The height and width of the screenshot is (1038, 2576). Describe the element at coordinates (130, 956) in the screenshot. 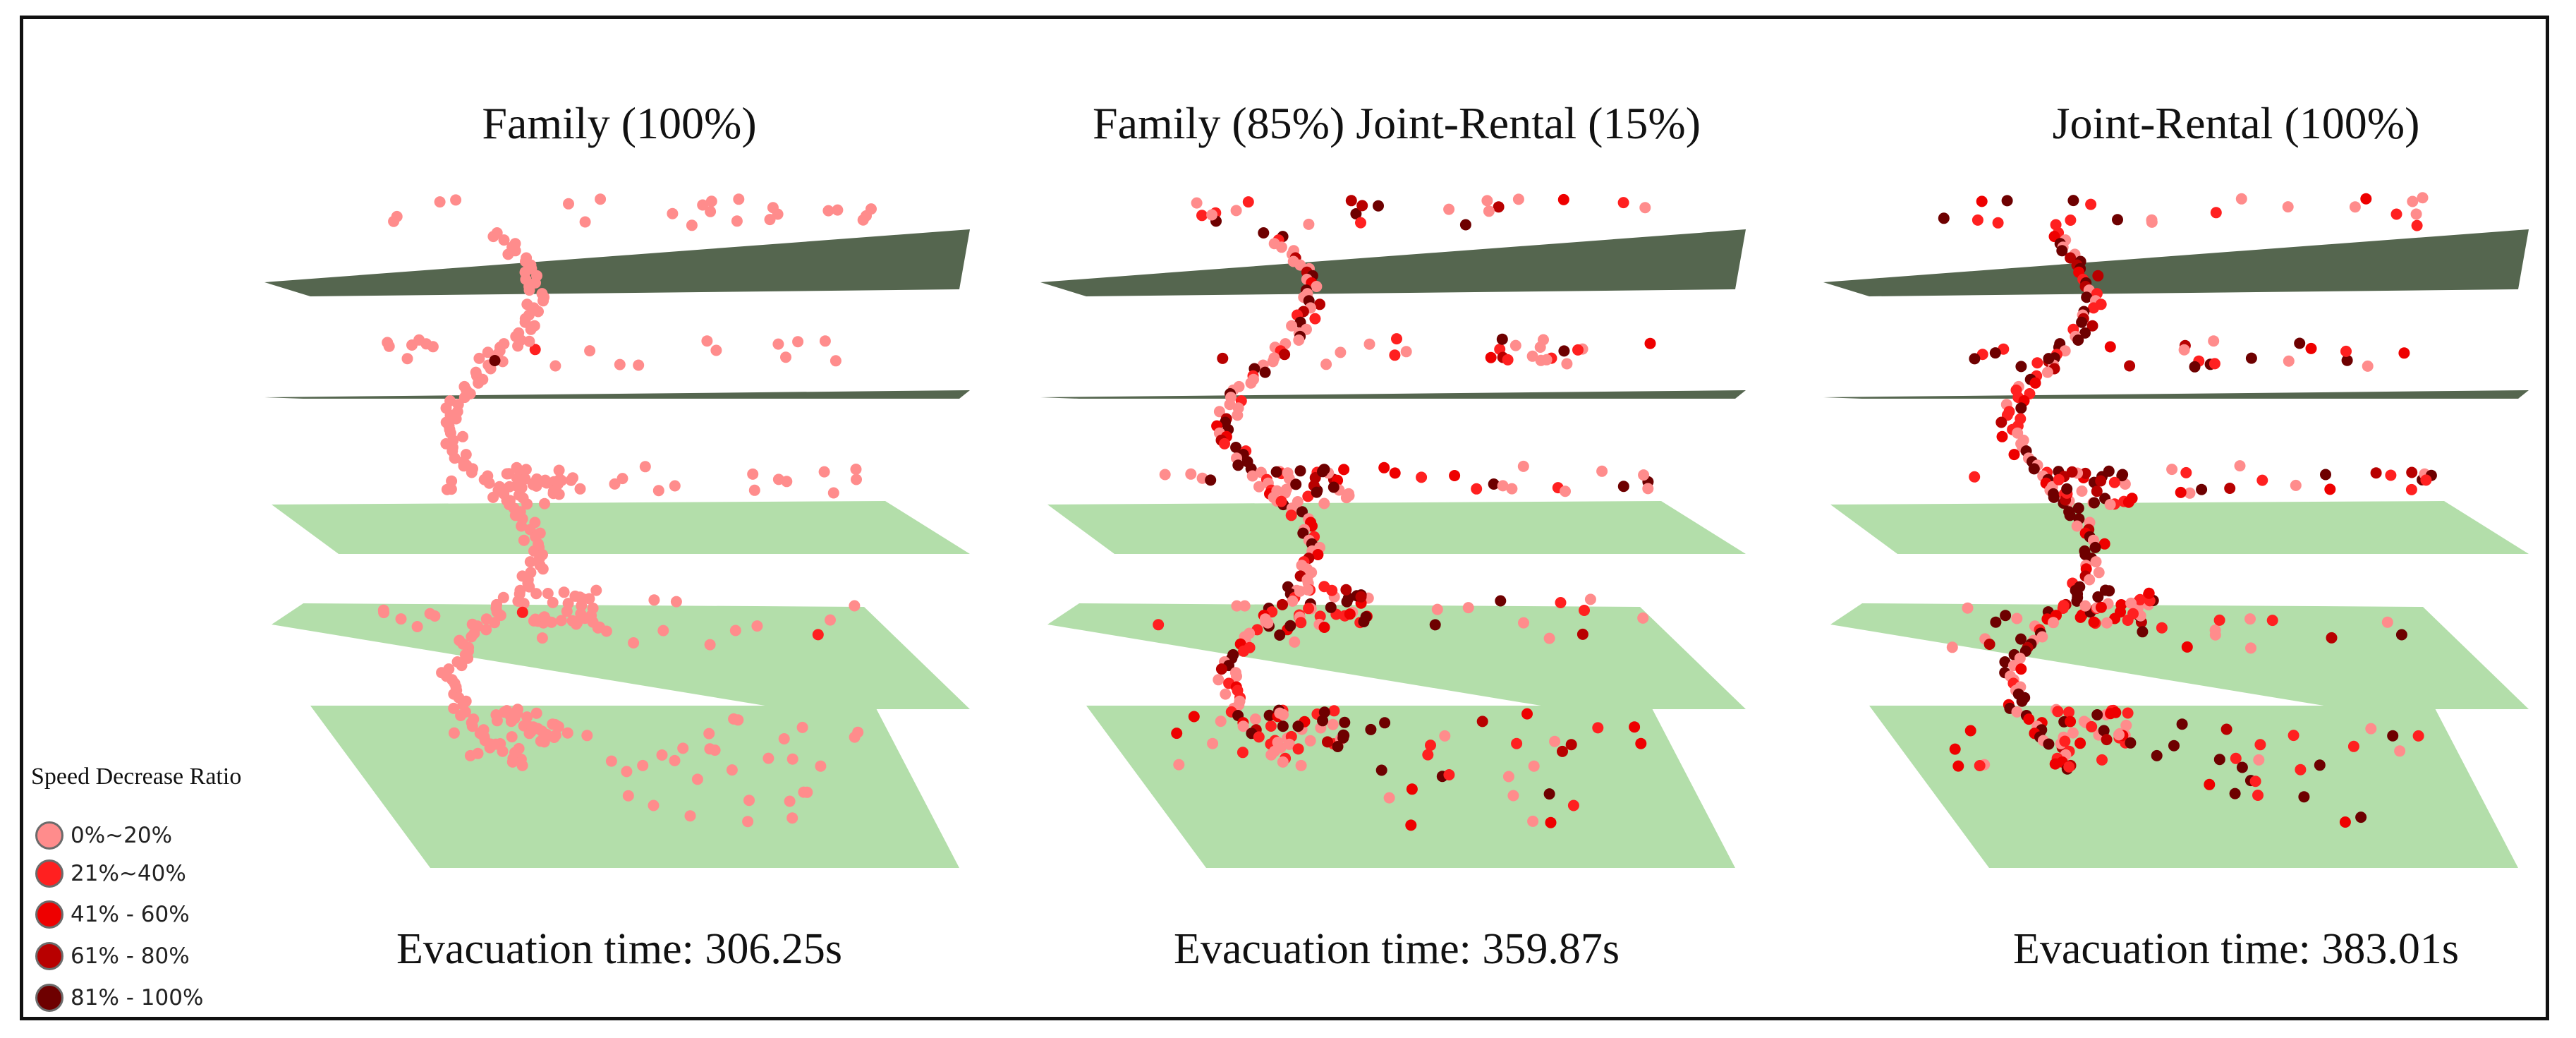

I see `legend-label: 61% - 80%` at that location.